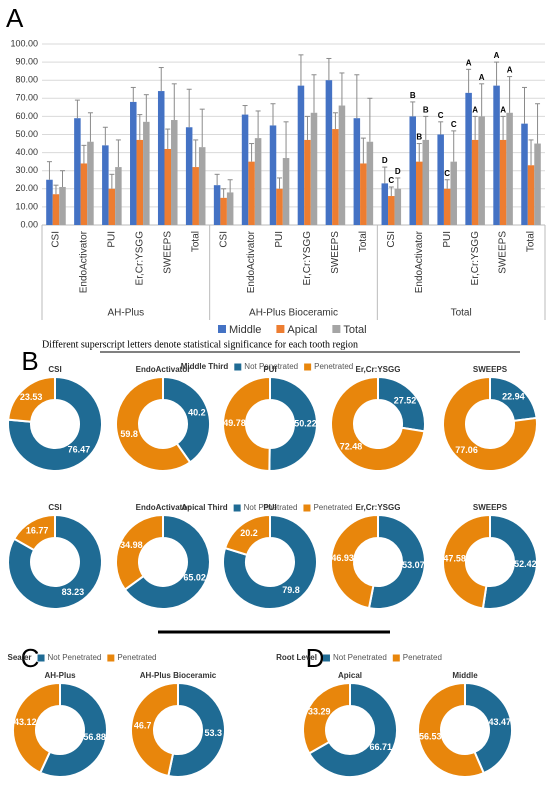  What do you see at coordinates (178, 675) in the screenshot?
I see `donut-title: AH-Plus Bioceramic` at bounding box center [178, 675].